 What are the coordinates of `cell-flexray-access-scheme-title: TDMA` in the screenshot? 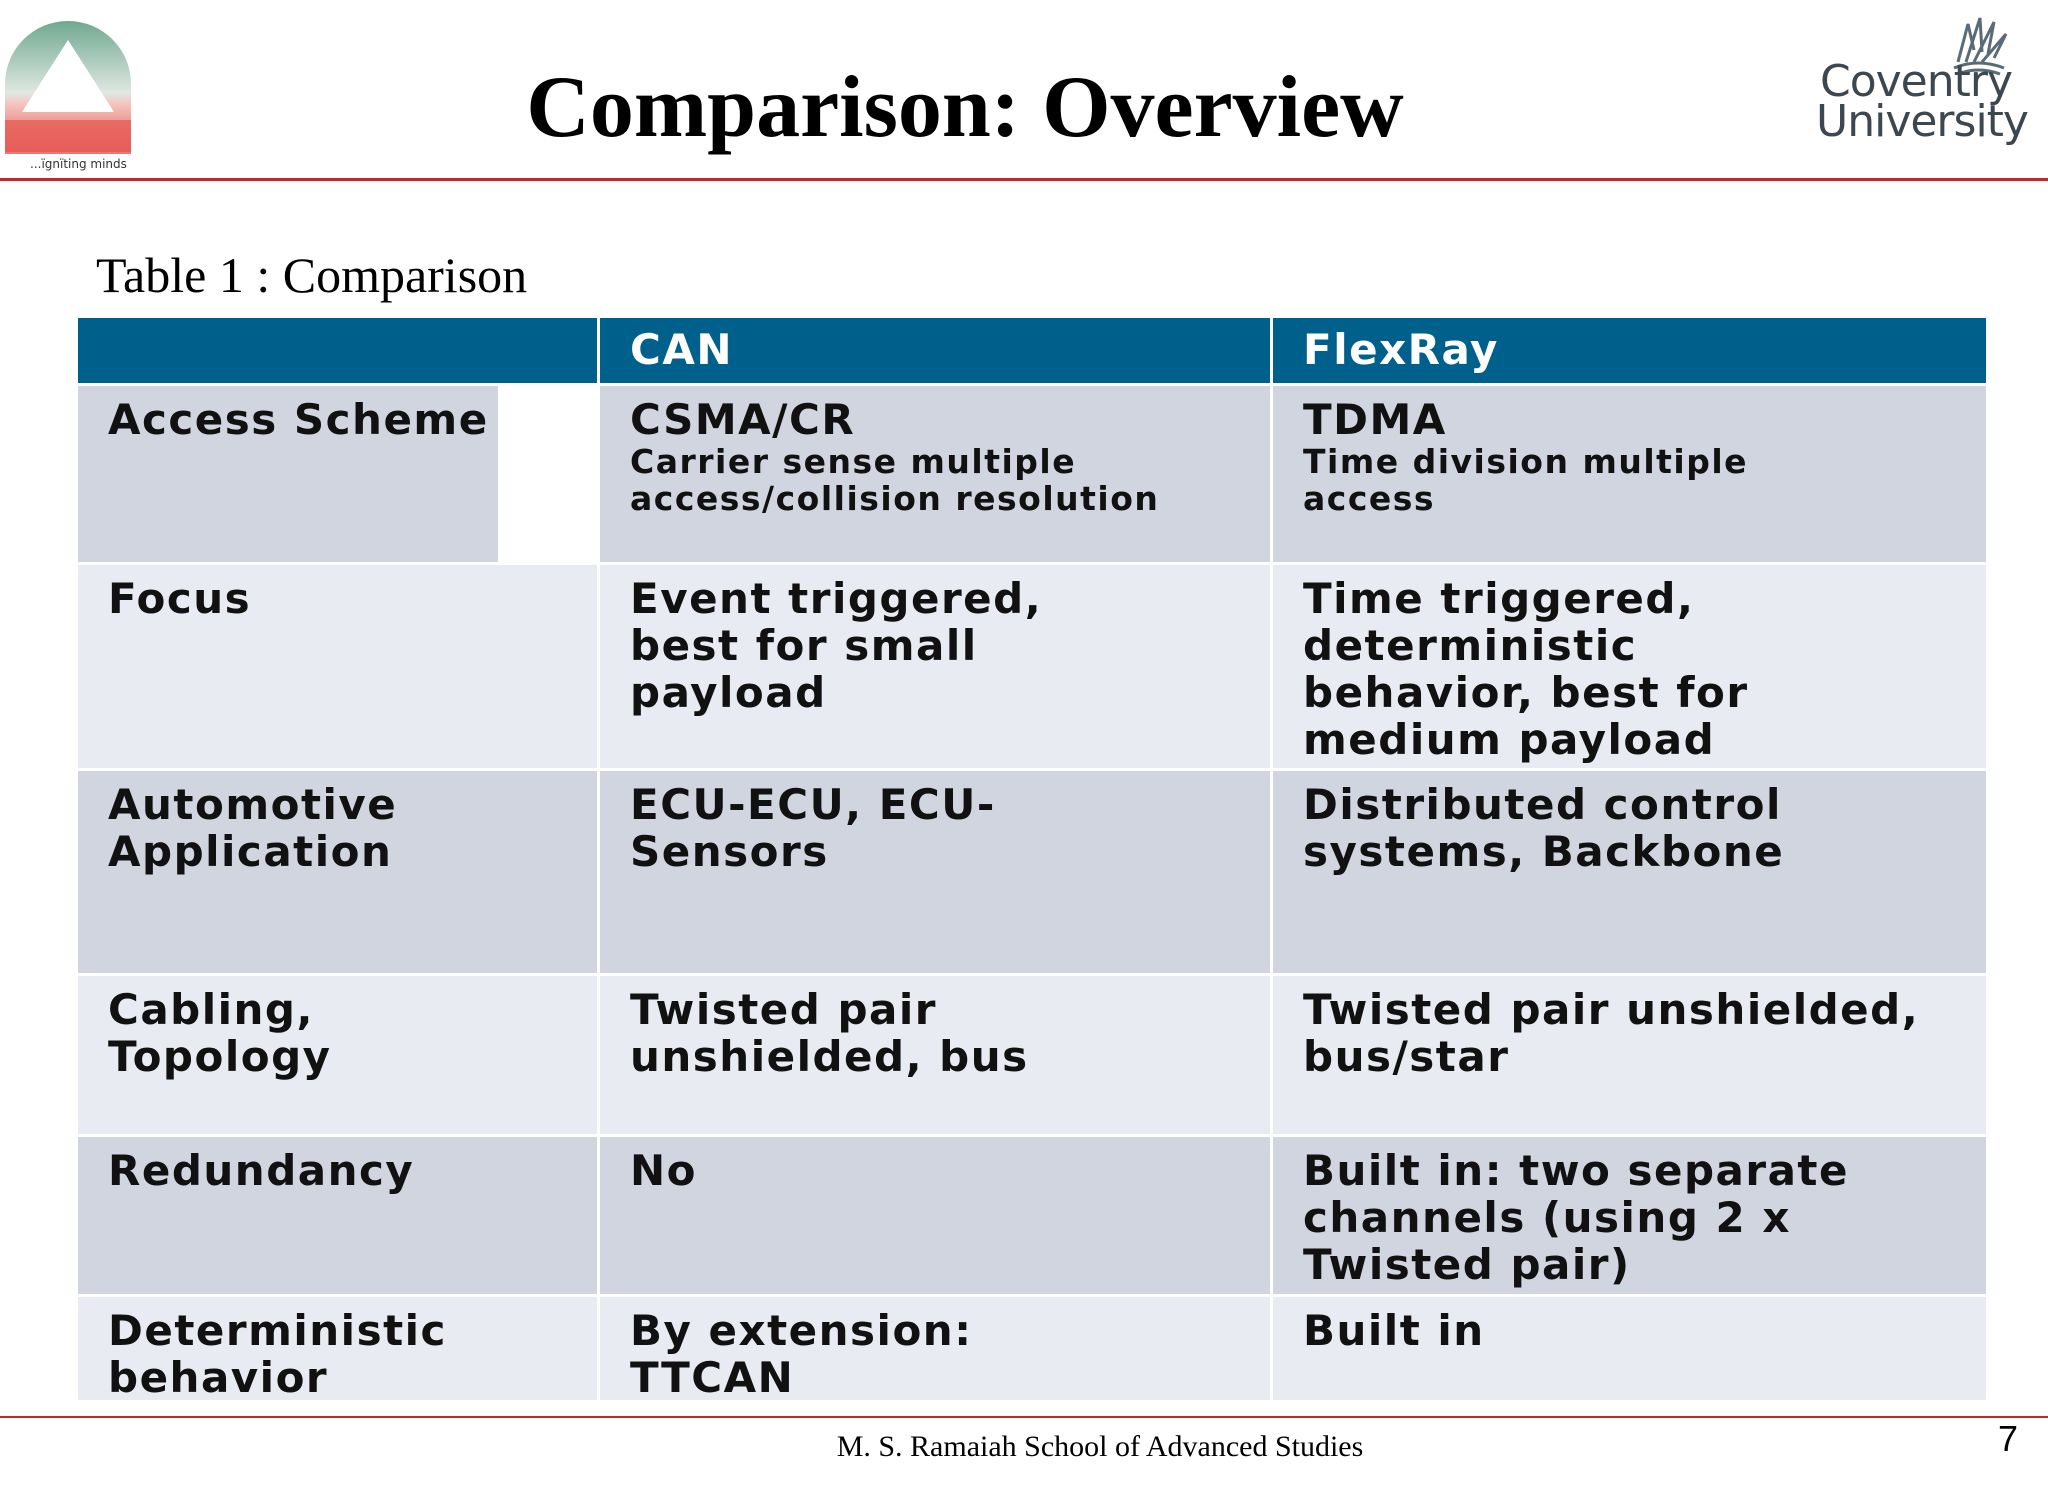 It's located at (1375, 419).